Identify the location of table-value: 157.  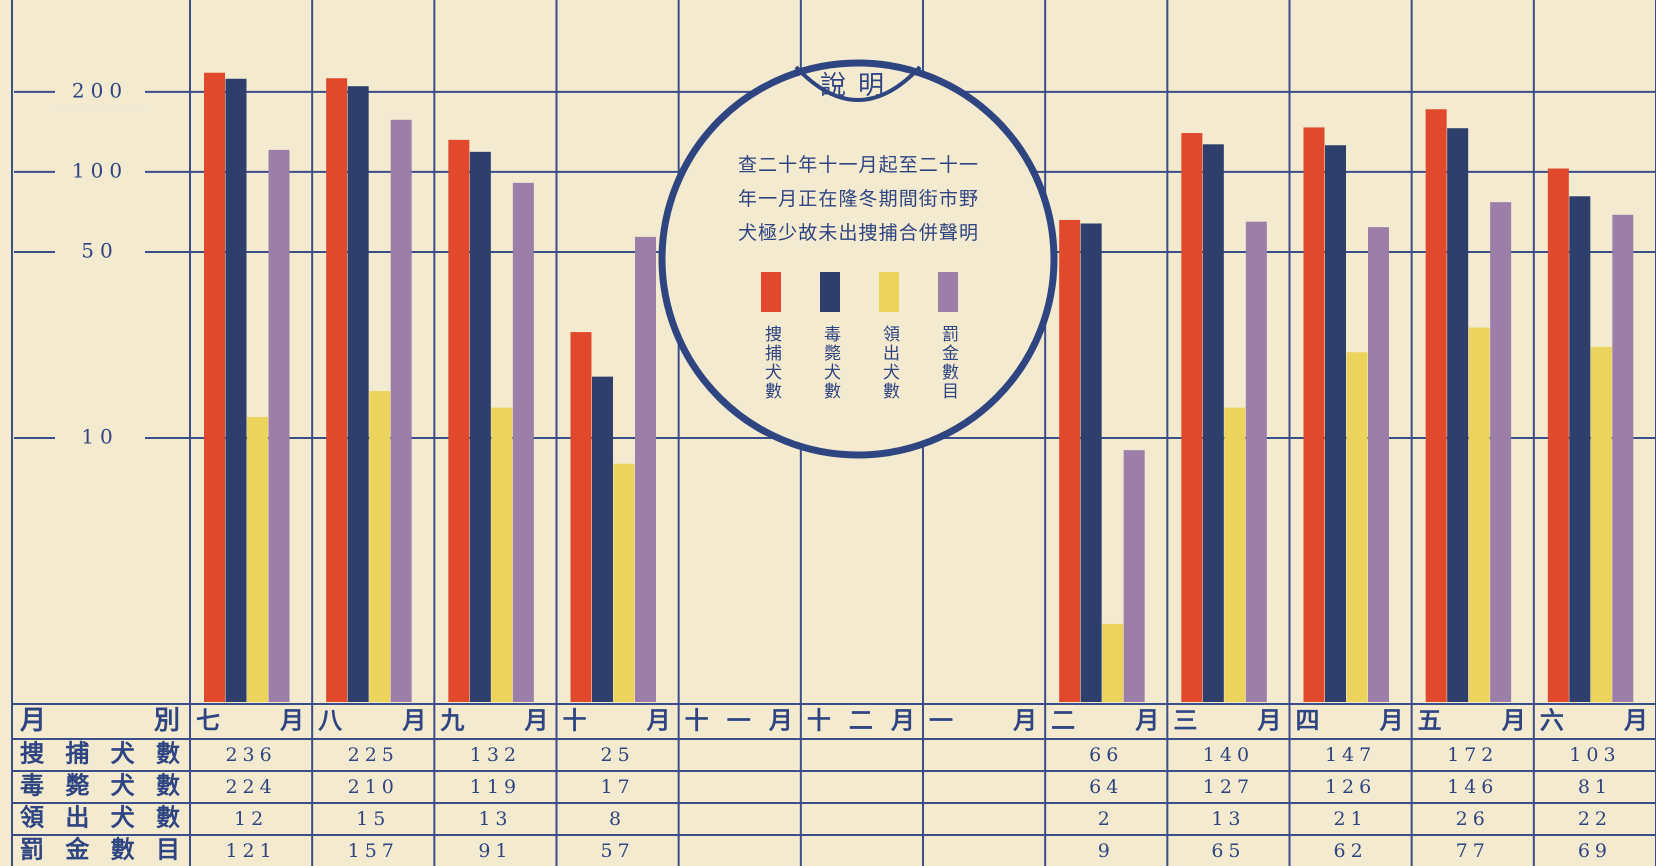
(373, 851).